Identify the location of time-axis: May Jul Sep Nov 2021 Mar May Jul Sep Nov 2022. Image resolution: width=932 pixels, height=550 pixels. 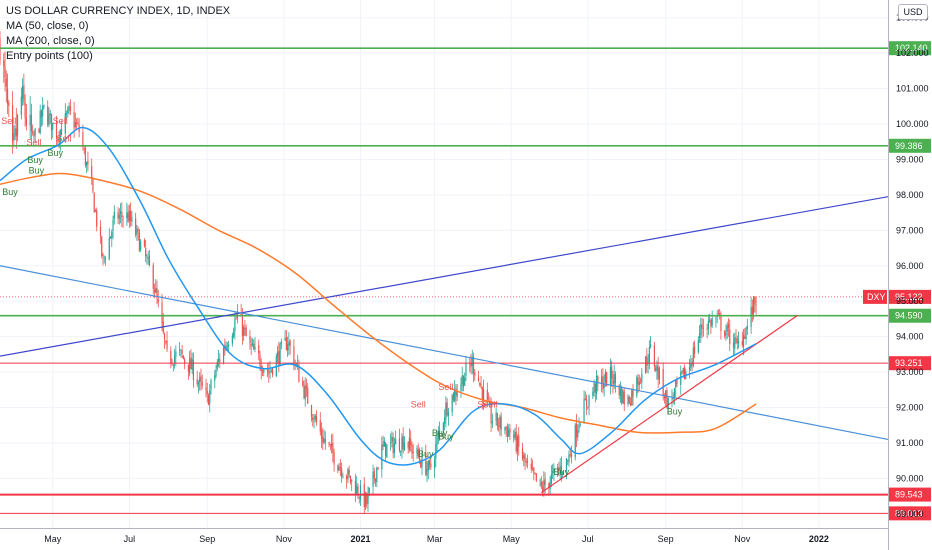
(444, 536).